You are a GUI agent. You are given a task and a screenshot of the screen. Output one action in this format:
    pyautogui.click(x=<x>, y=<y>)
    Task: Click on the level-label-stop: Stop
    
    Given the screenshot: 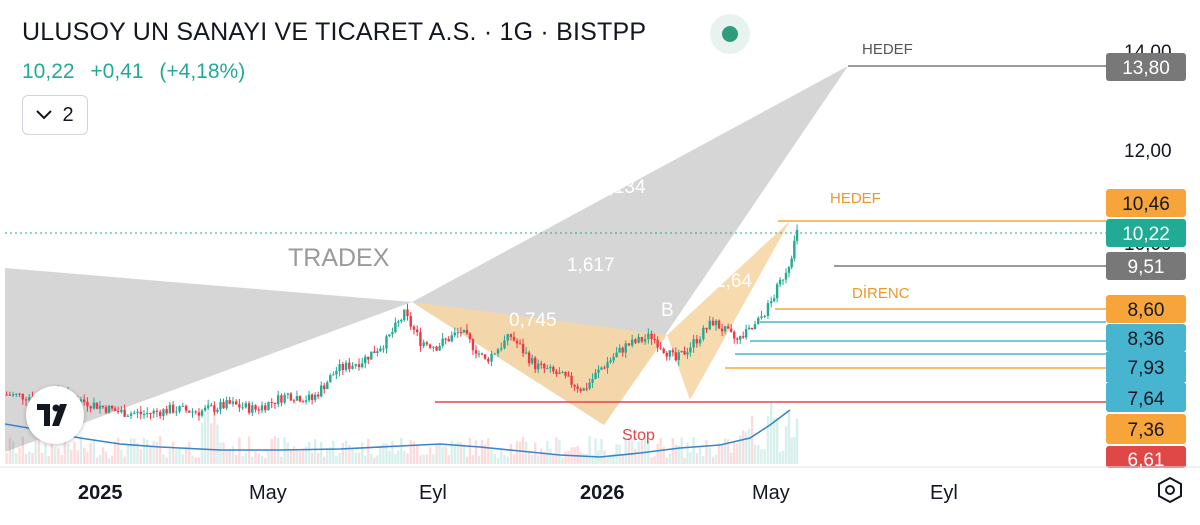 What is the action you would take?
    pyautogui.click(x=638, y=435)
    